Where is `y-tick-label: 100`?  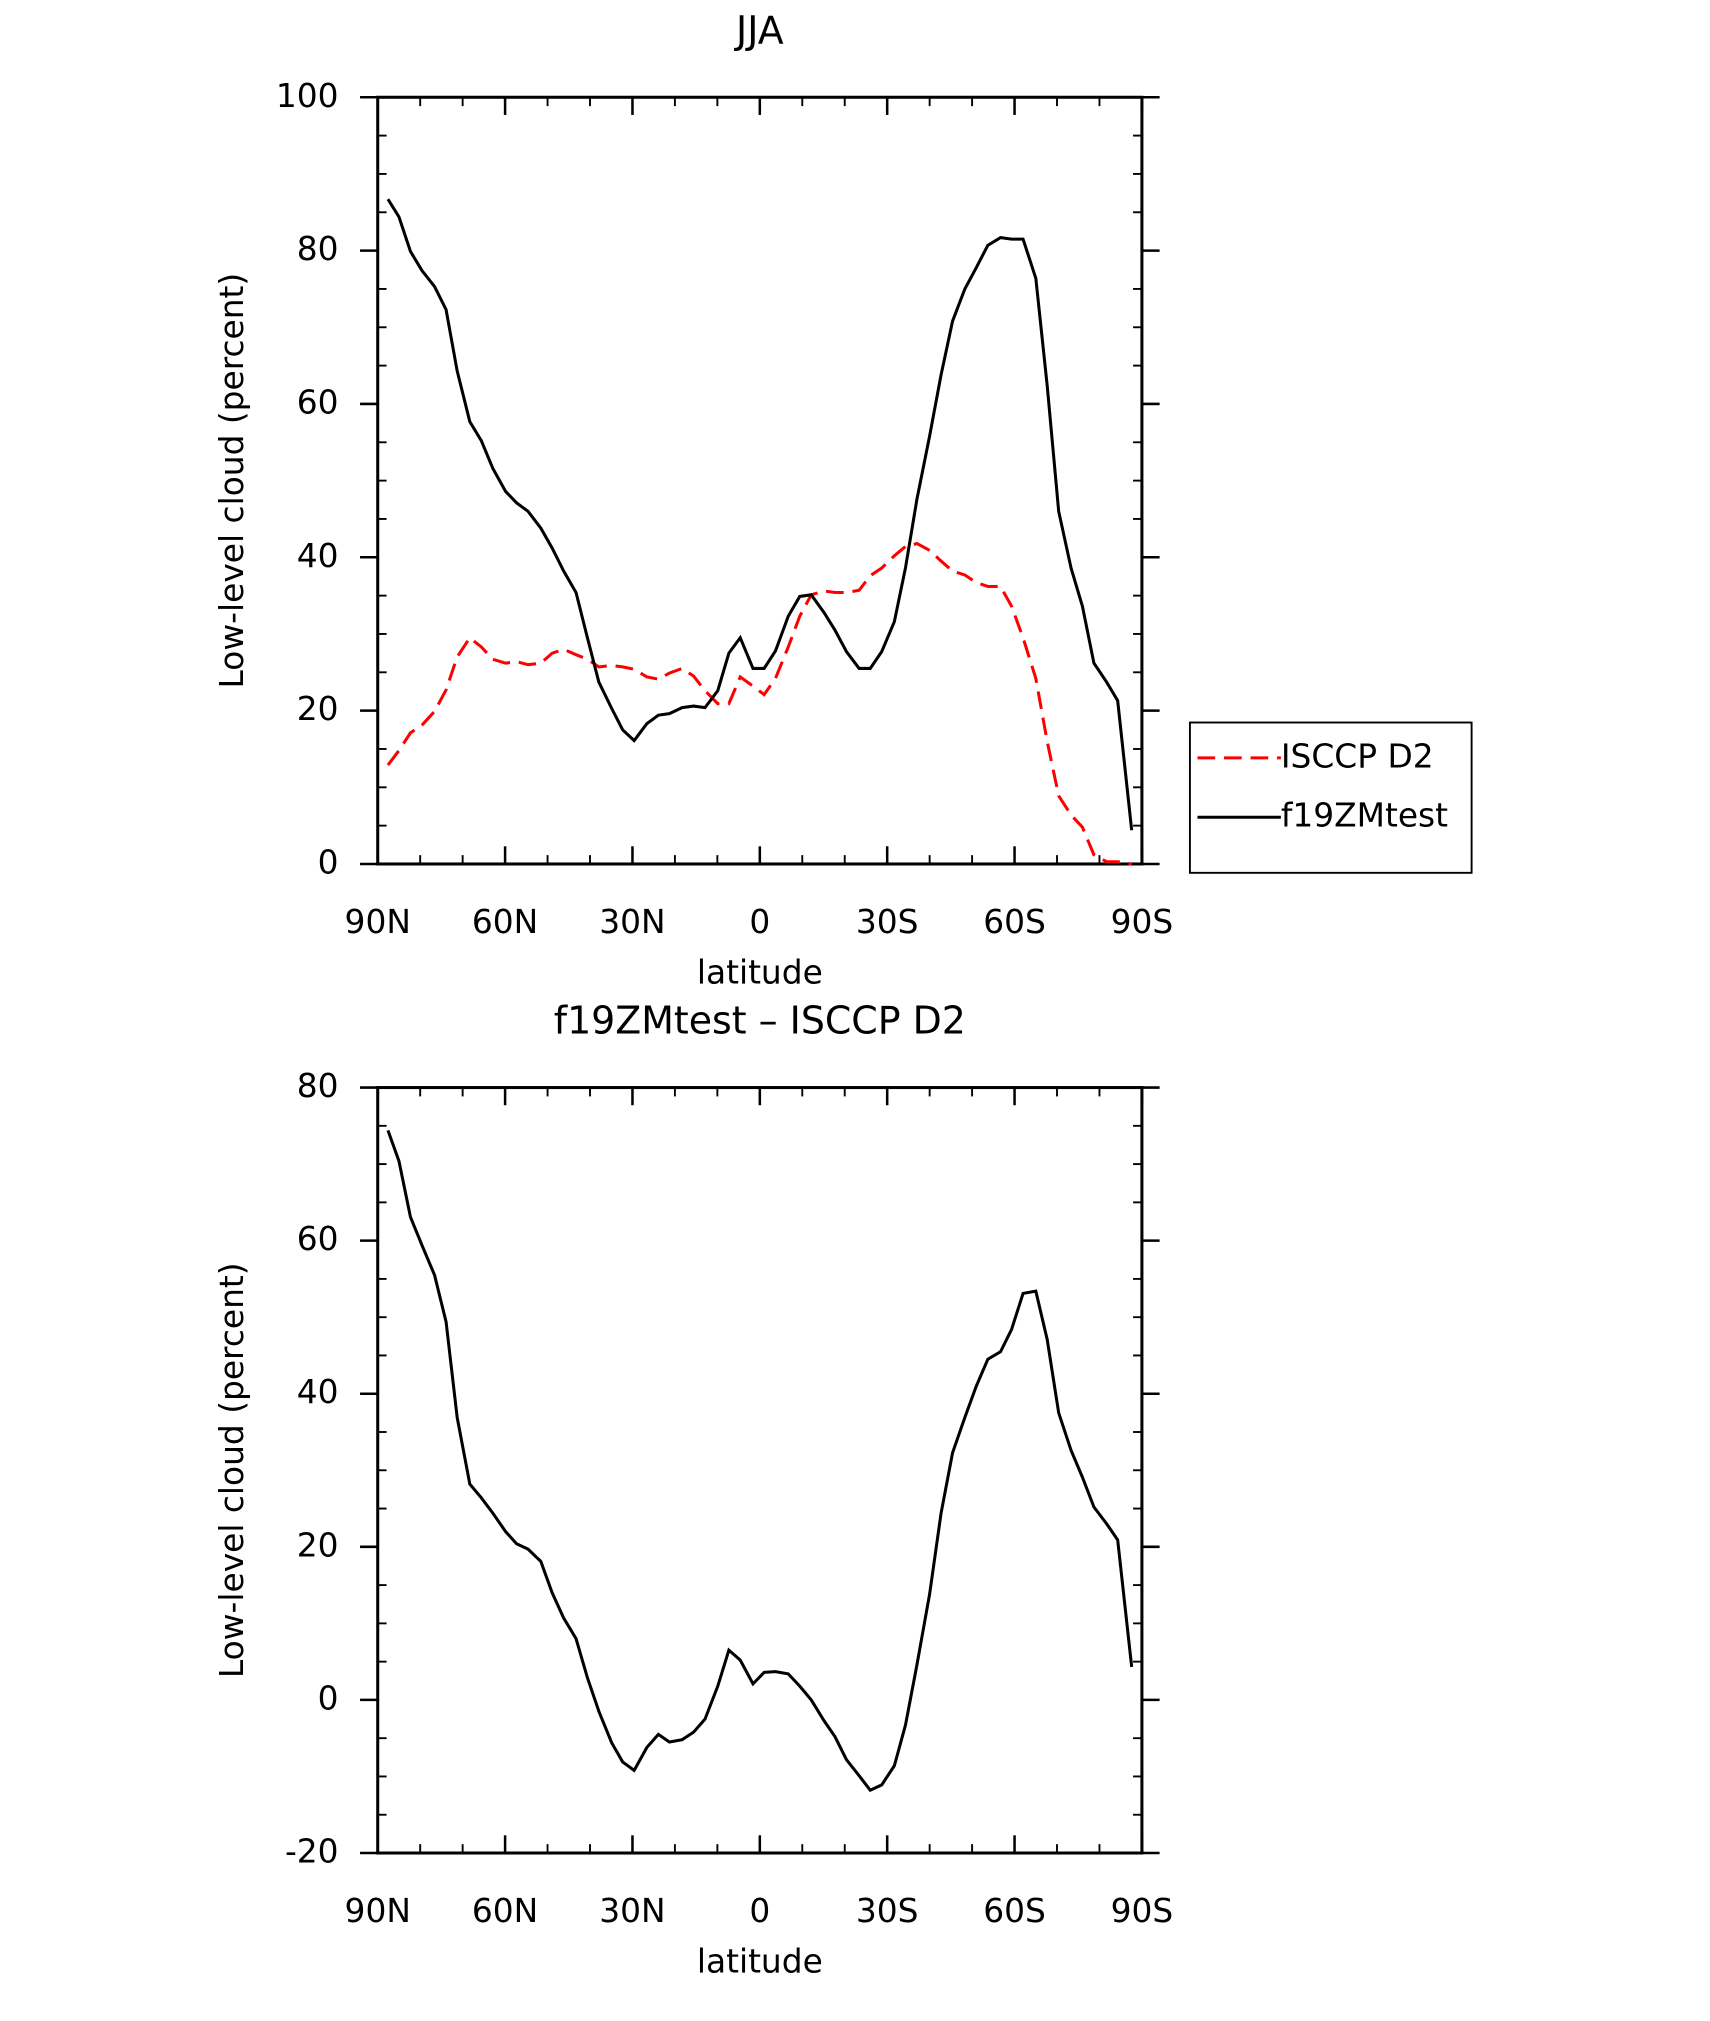 y-tick-label: 100 is located at coordinates (307, 96).